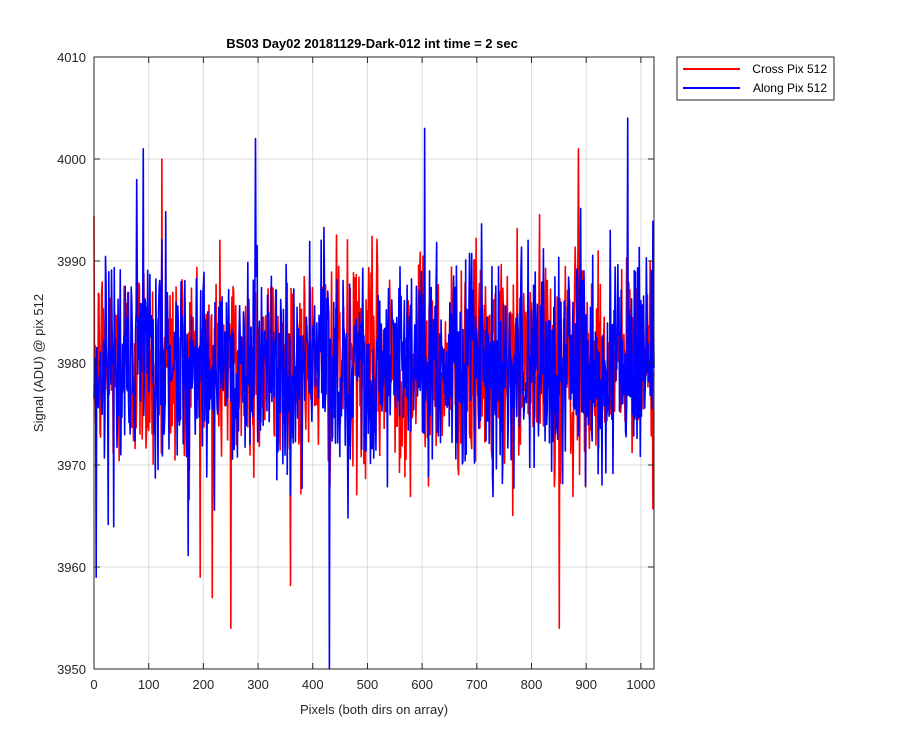  Describe the element at coordinates (477, 684) in the screenshot. I see `x-tick-label: 700` at that location.